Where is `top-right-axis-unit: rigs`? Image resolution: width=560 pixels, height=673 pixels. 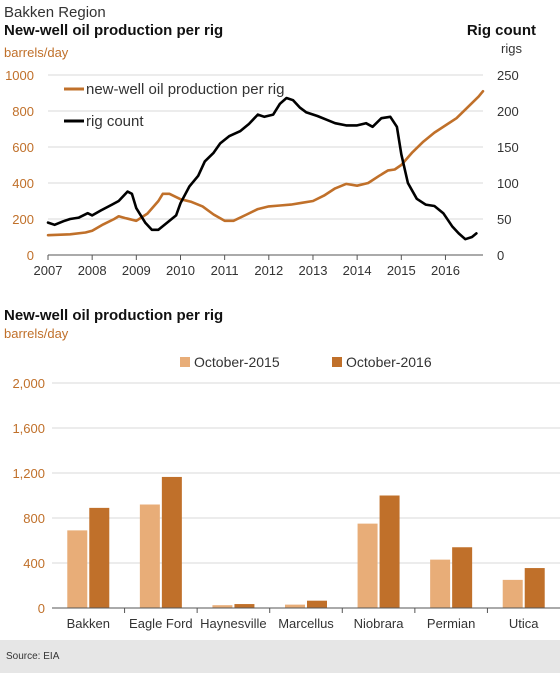
top-right-axis-unit: rigs is located at coordinates (511, 48).